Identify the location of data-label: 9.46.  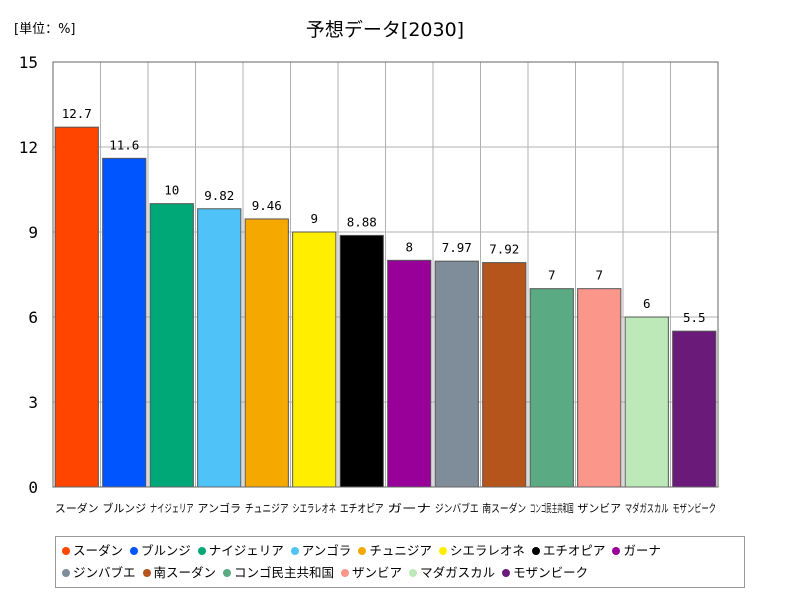
(267, 205).